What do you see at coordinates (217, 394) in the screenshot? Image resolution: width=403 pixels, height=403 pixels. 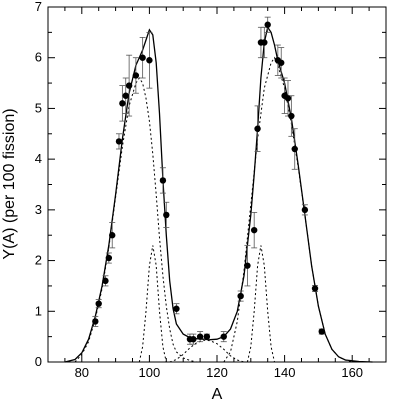 I see `x-axis-label: A` at bounding box center [217, 394].